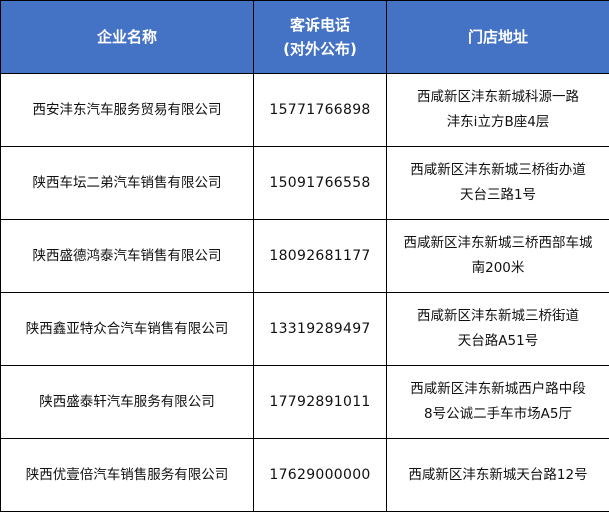 The width and height of the screenshot is (609, 512). I want to click on company-name-cell: 陕西鑫亚特众合汽车销售有限公司, so click(127, 329).